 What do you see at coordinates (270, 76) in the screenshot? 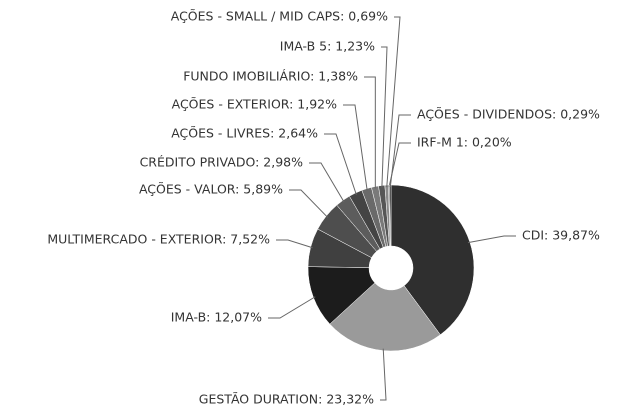
I see `slice-label: FUNDO IMOBILIÁRIO: 1,38%` at bounding box center [270, 76].